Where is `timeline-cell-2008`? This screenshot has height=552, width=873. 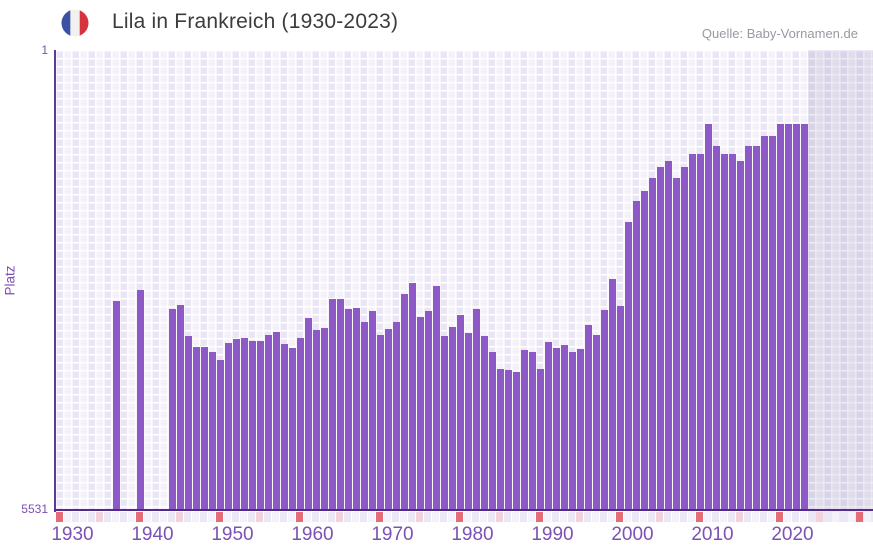 timeline-cell-2008 is located at coordinates (683, 517).